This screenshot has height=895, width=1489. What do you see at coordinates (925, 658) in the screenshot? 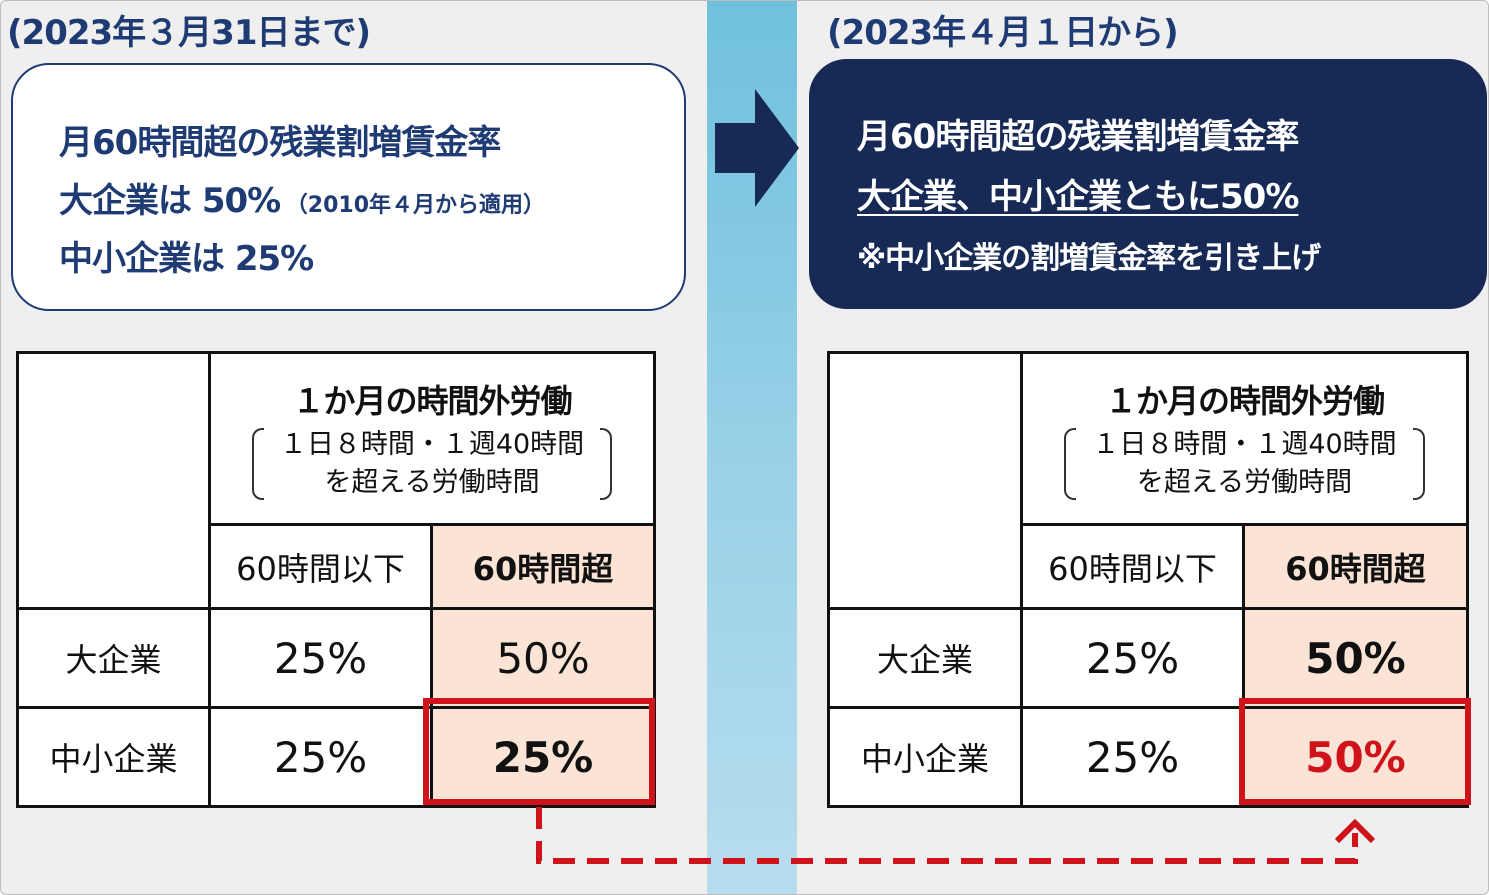
I see `after-row-large-label: 大企業` at bounding box center [925, 658].